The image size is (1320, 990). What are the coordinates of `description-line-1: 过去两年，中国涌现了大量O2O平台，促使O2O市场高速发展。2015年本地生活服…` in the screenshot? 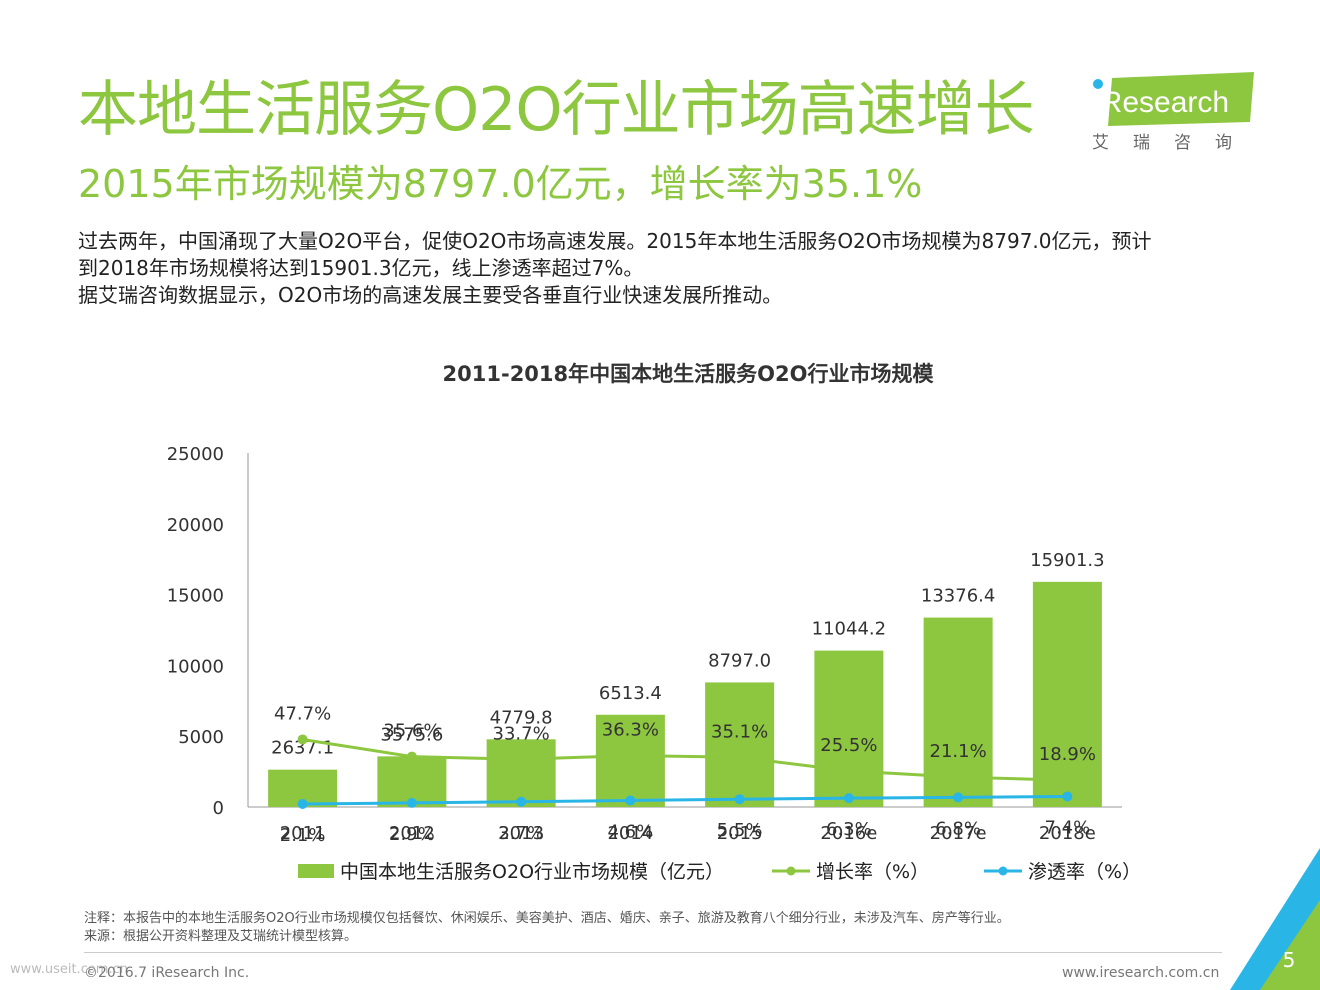 It's located at (615, 241).